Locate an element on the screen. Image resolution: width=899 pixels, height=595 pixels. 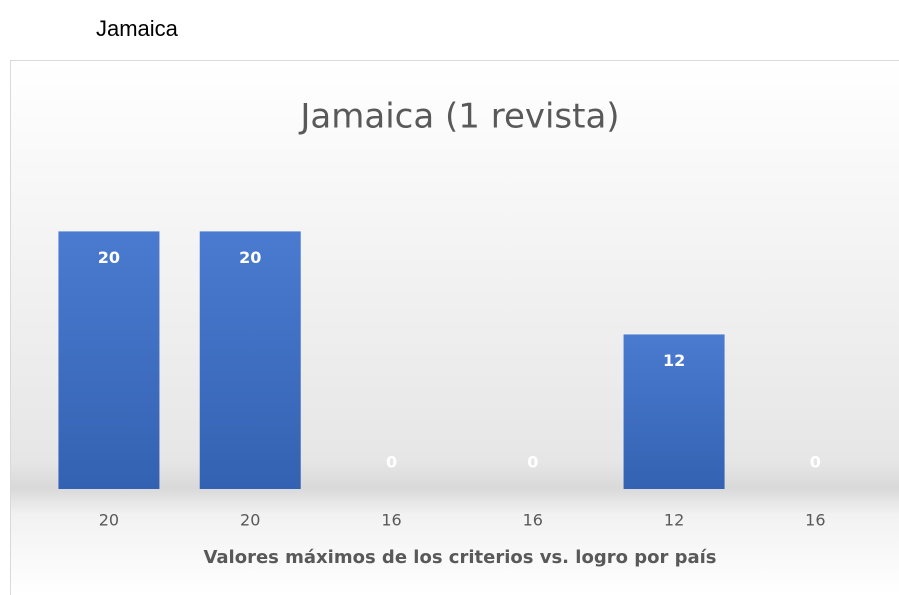
data-label: 12 is located at coordinates (674, 360).